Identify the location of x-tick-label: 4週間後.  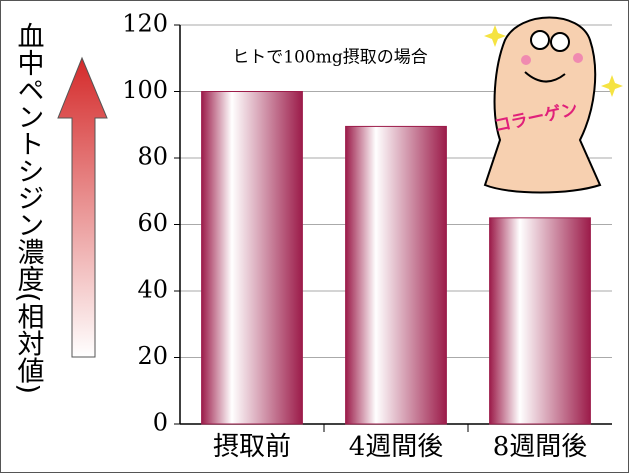
(396, 447).